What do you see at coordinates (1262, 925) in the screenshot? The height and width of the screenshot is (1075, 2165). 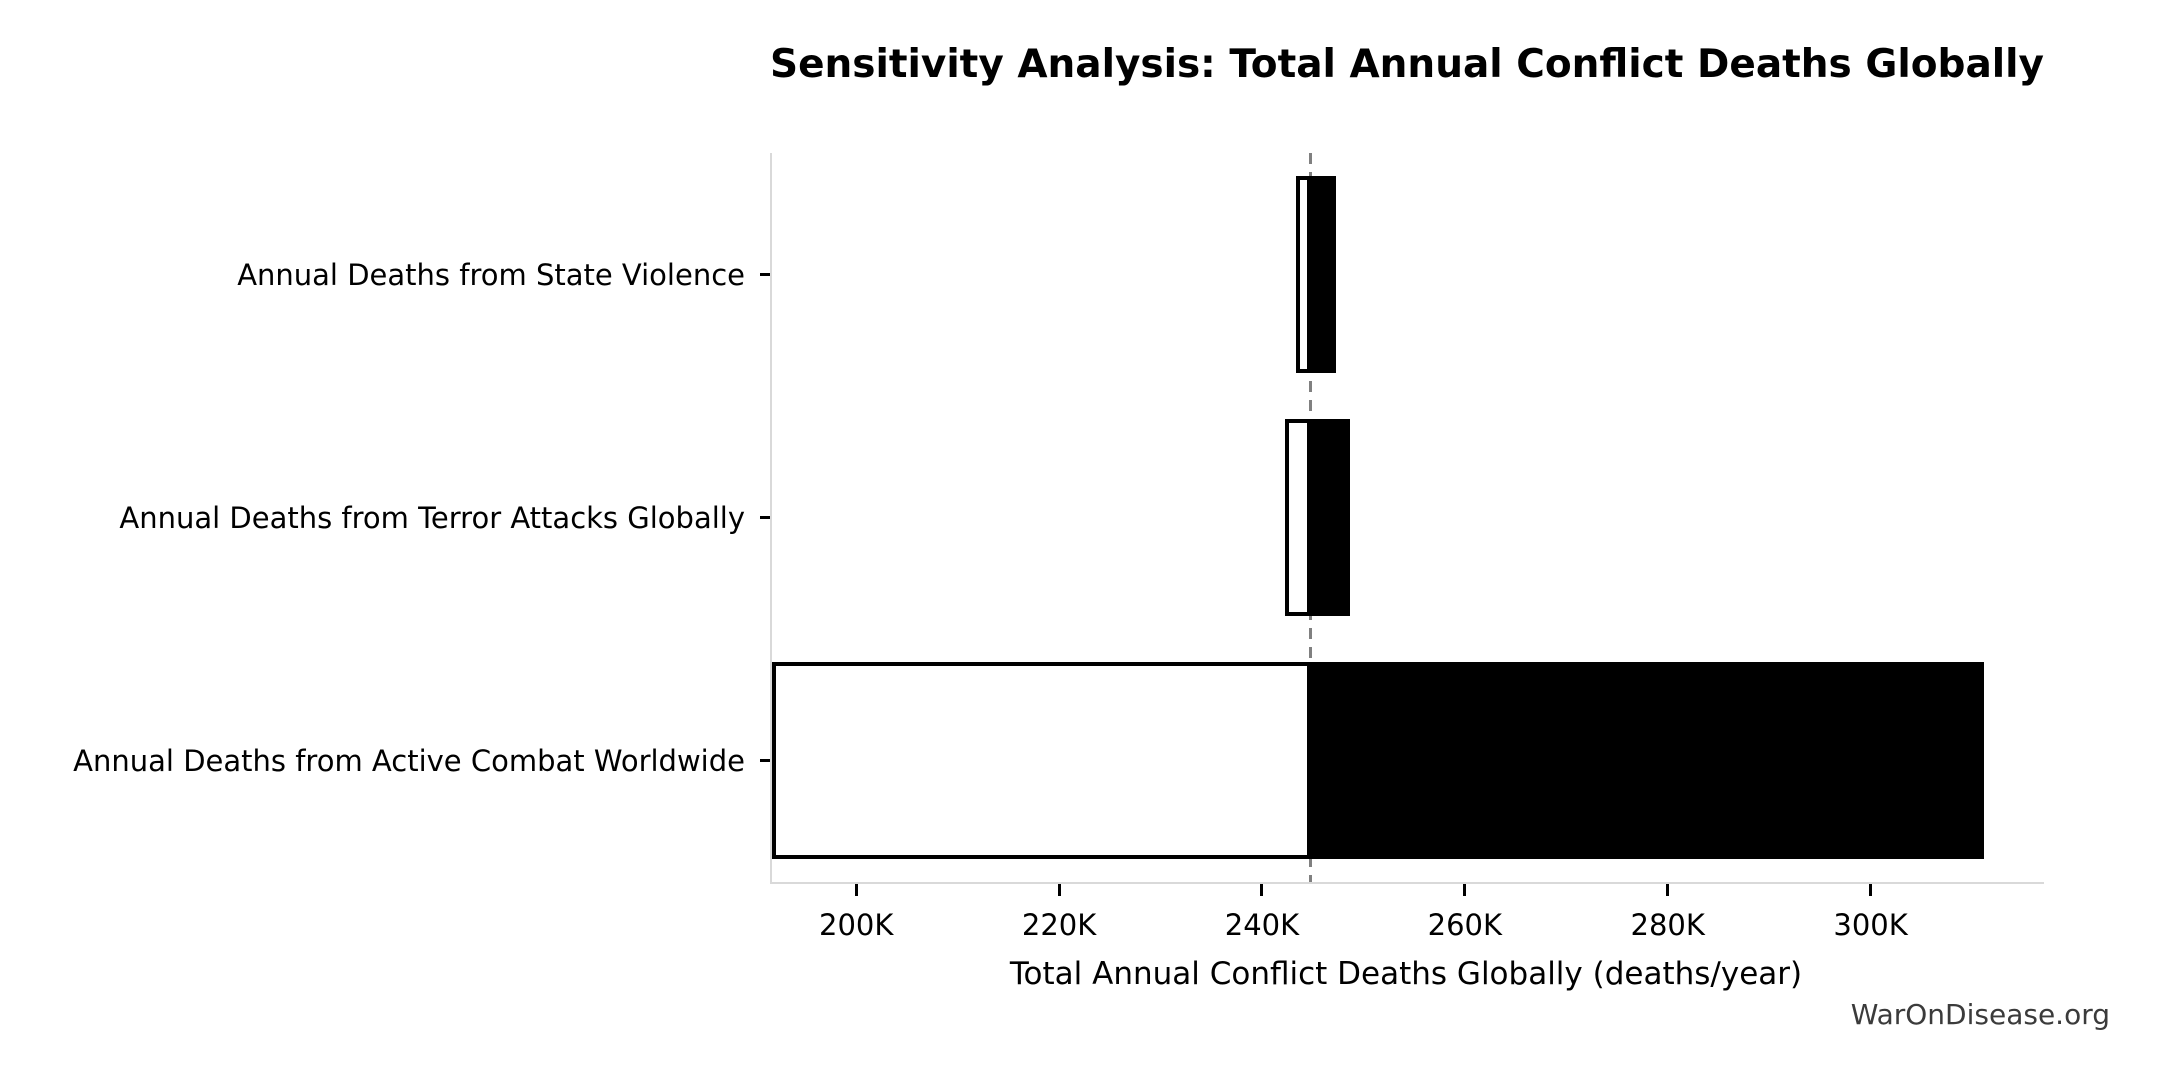 I see `x-tick-label: 240K` at bounding box center [1262, 925].